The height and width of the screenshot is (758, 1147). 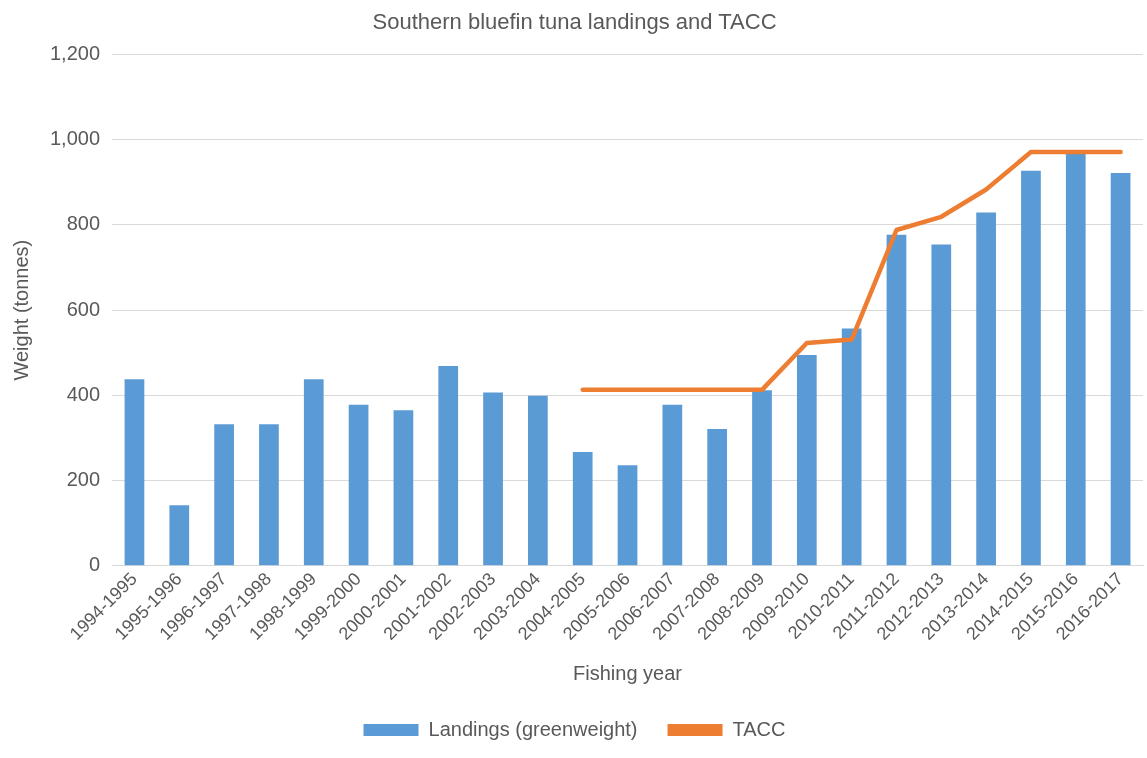 I want to click on x-axis-title: Fishing year, so click(x=628, y=672).